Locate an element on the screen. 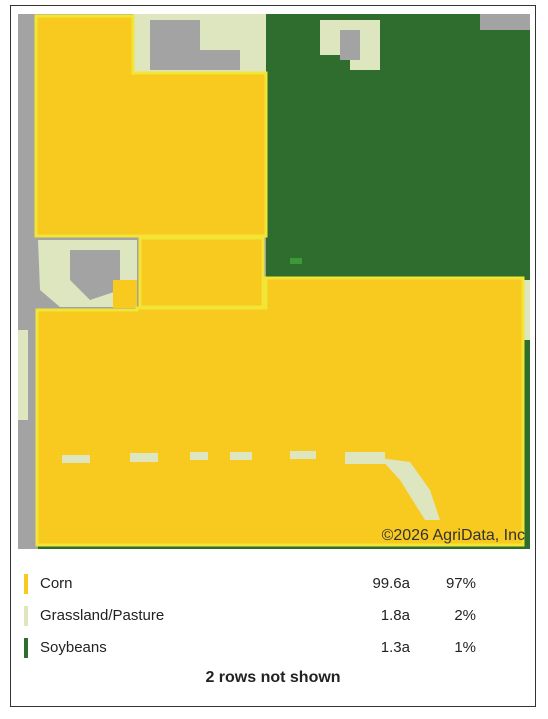  copyright: ©2026 AgriData, Inc is located at coordinates (453, 535).